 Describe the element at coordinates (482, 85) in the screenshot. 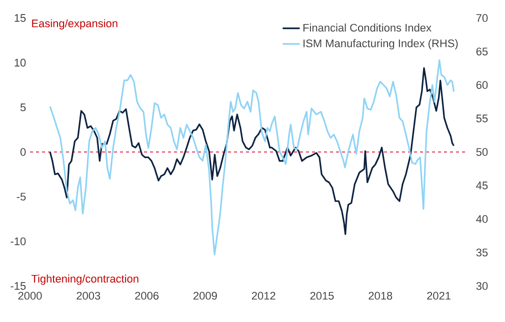

I see `y2-tick-label: 60` at that location.